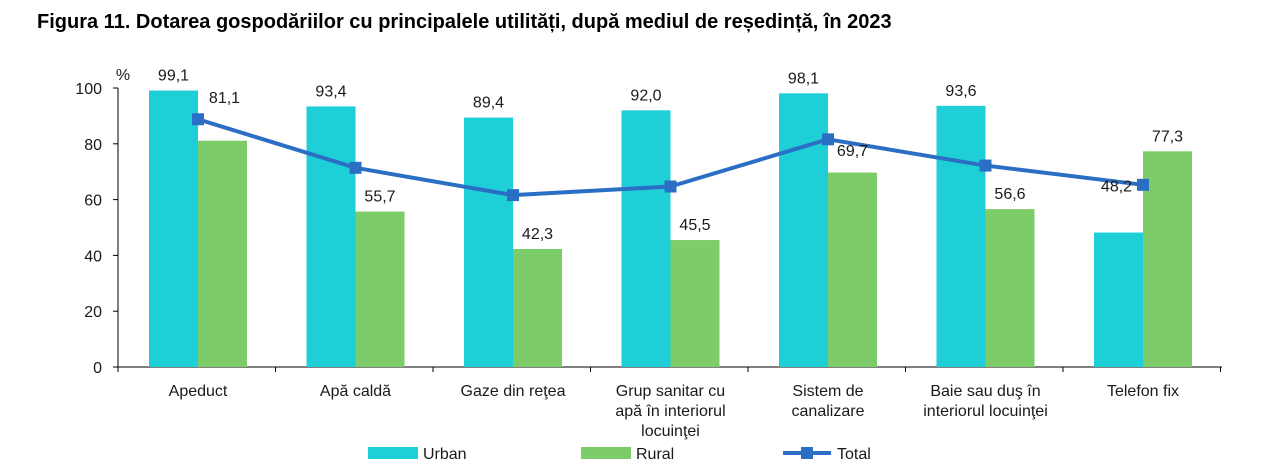  Describe the element at coordinates (93, 145) in the screenshot. I see `y-tick-label: 80` at that location.